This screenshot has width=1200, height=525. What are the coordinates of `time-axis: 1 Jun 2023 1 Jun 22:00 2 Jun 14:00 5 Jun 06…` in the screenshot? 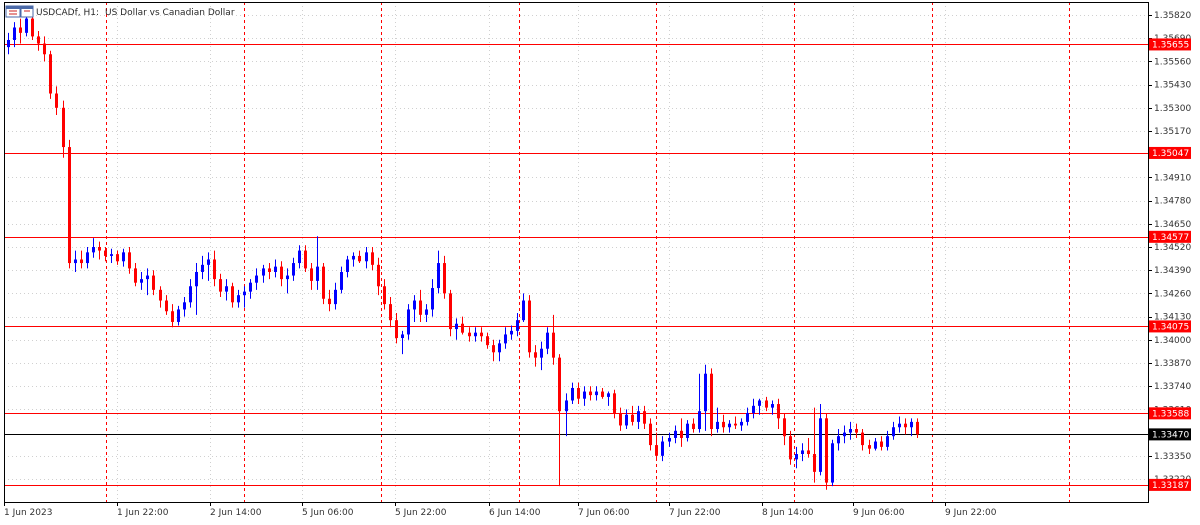 It's located at (500, 510).